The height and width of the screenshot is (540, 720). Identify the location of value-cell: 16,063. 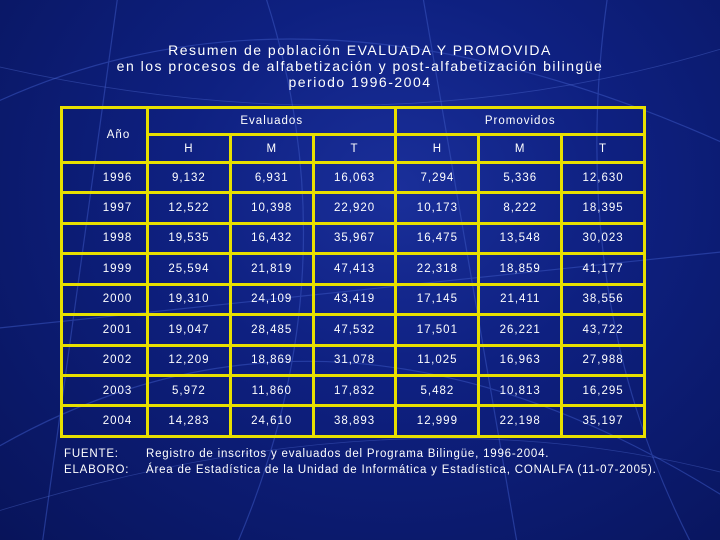
(354, 177).